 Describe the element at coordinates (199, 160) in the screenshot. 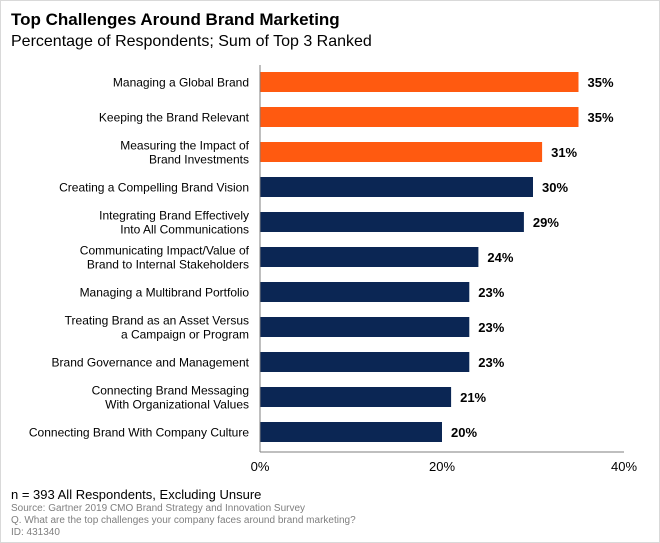

I see `category-label: Brand Investments` at that location.